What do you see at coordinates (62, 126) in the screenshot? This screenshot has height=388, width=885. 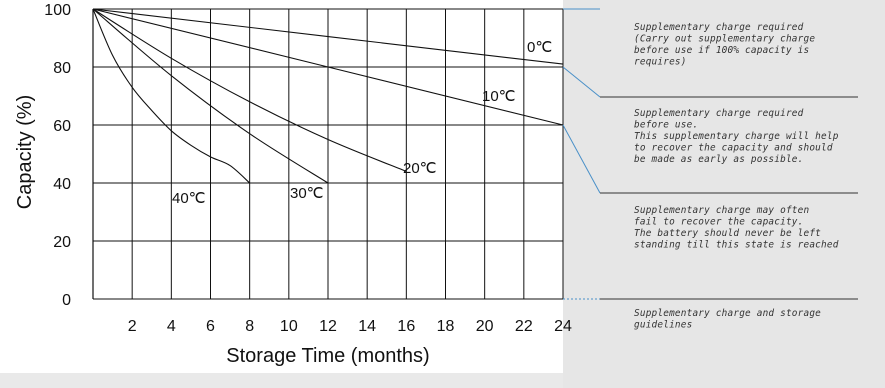 I see `y-tick-label: 60` at bounding box center [62, 126].